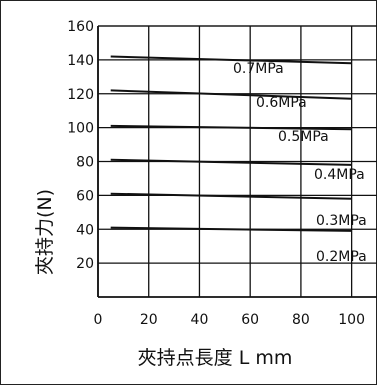  I want to click on series-label-0.5MPa: 0.5MPa, so click(303, 137).